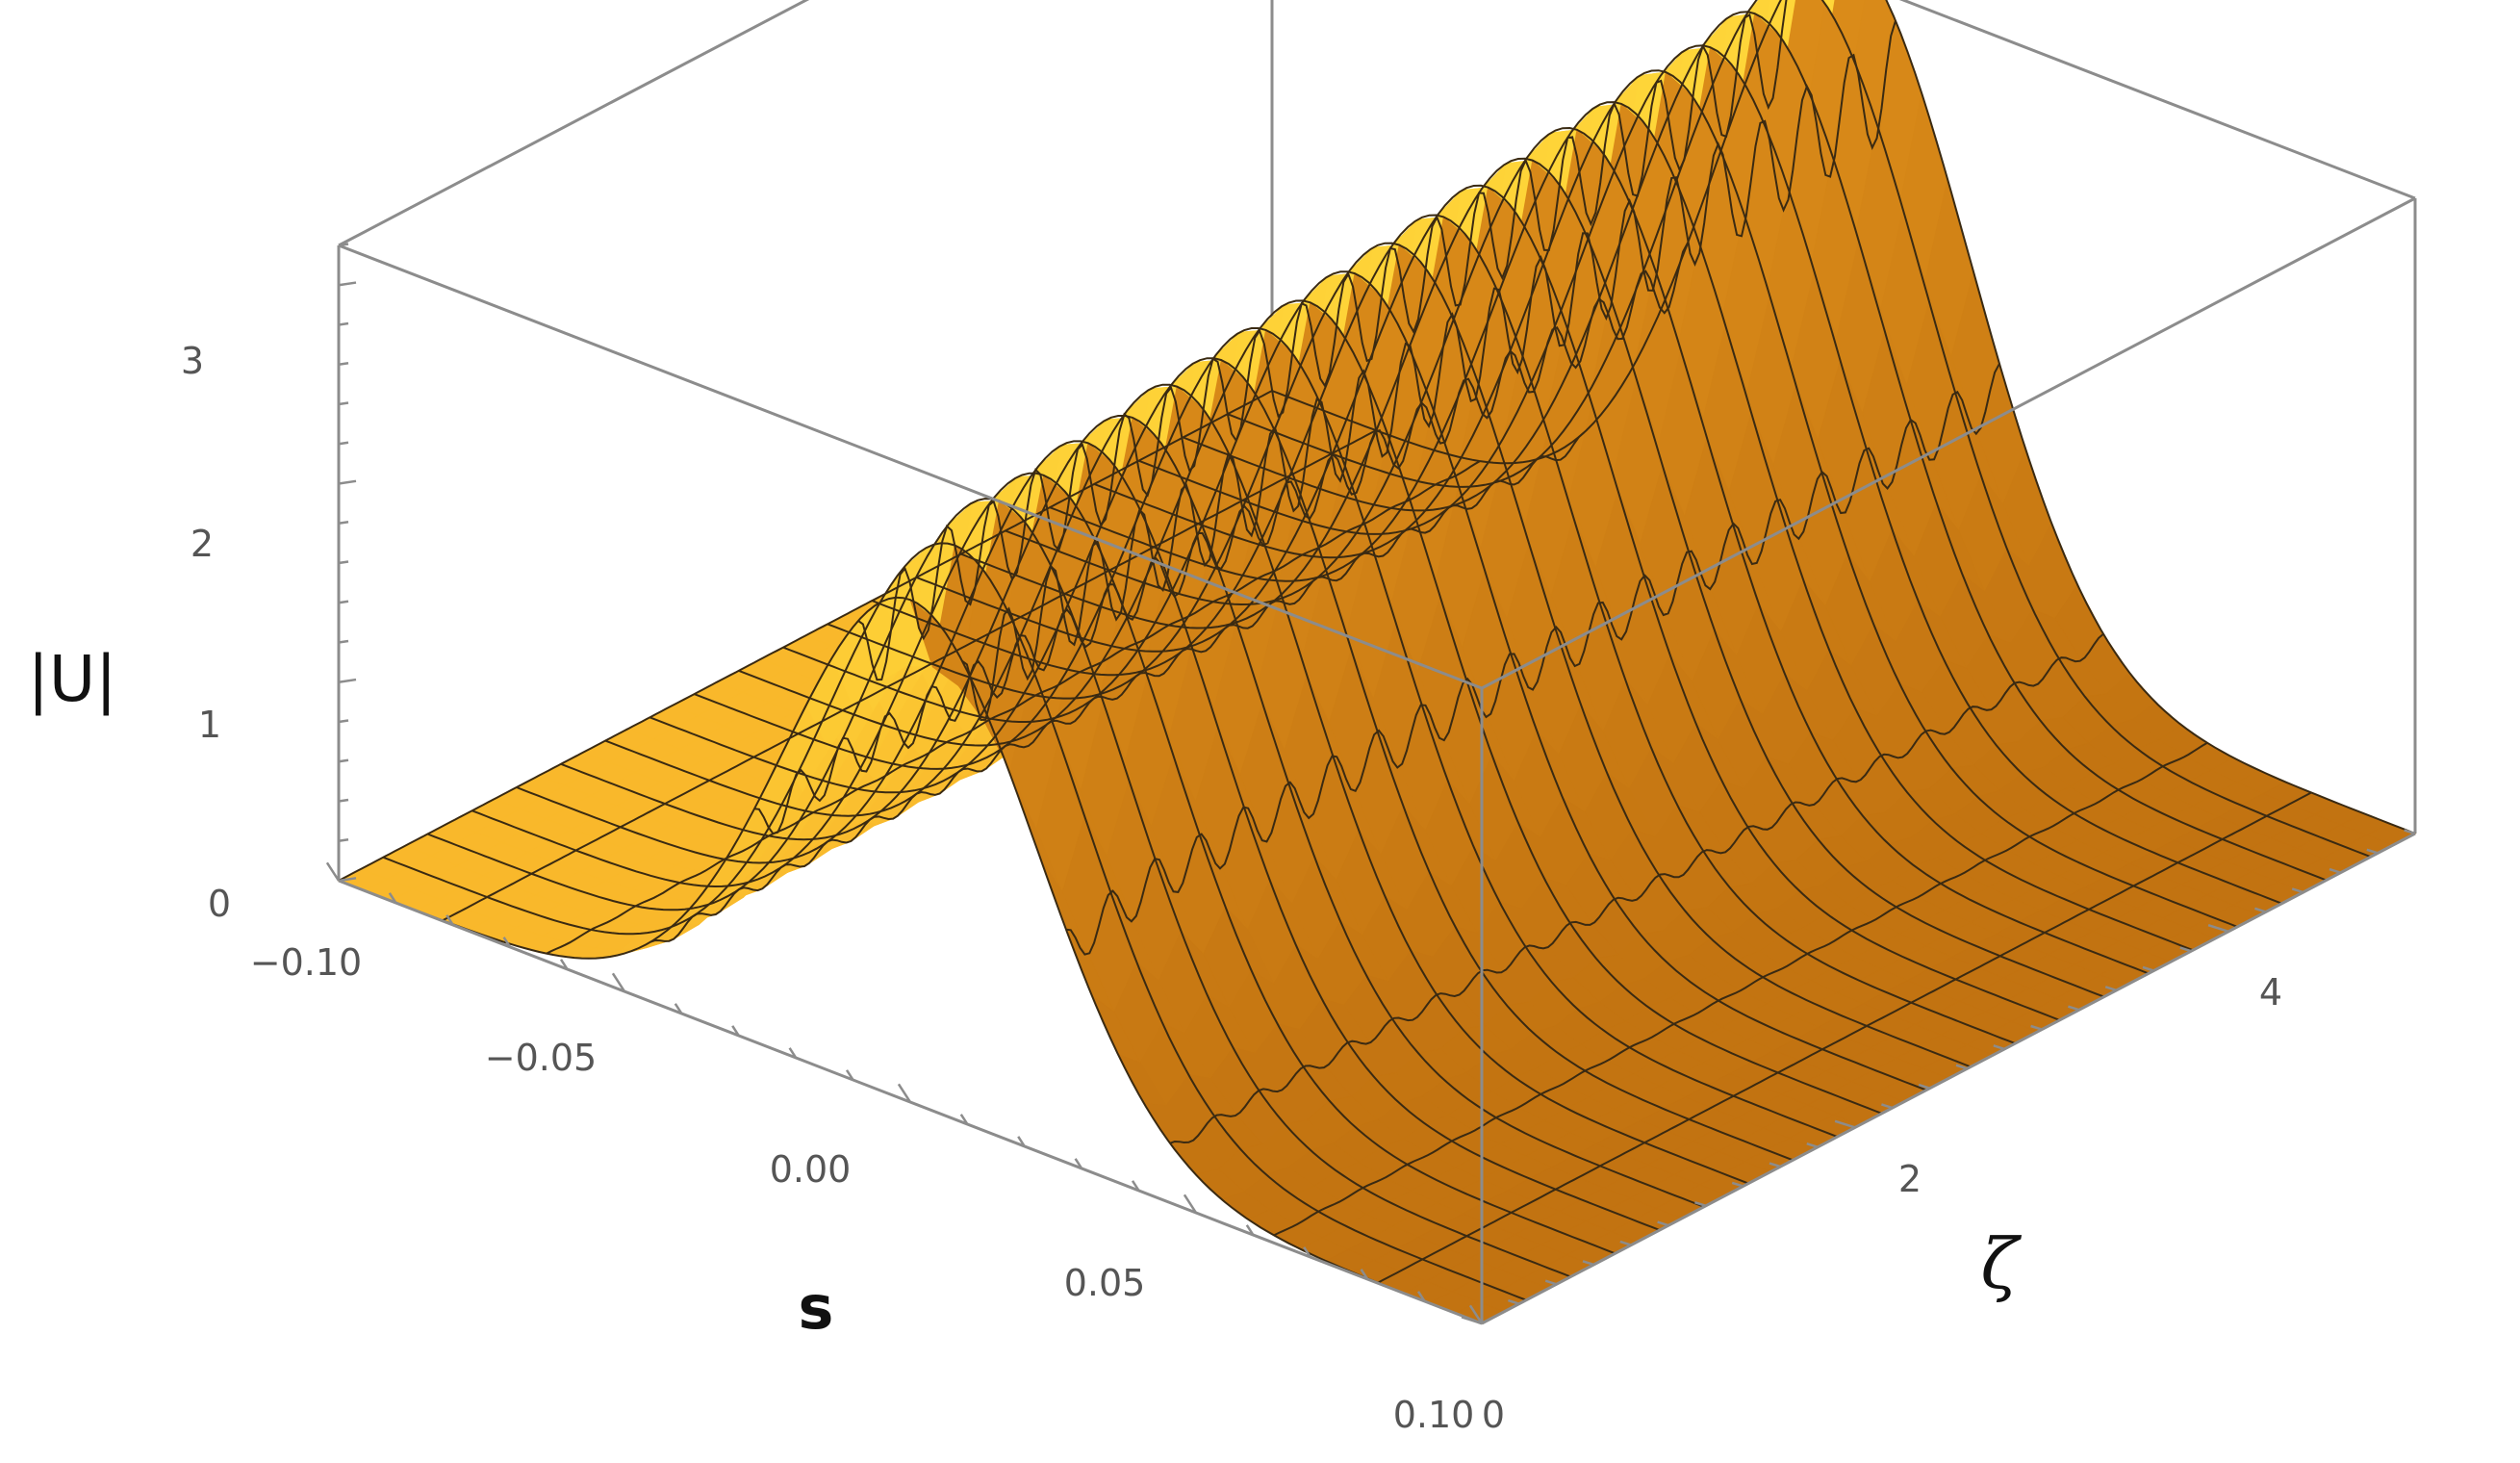  I want to click on z-tick-label: 3, so click(193, 361).